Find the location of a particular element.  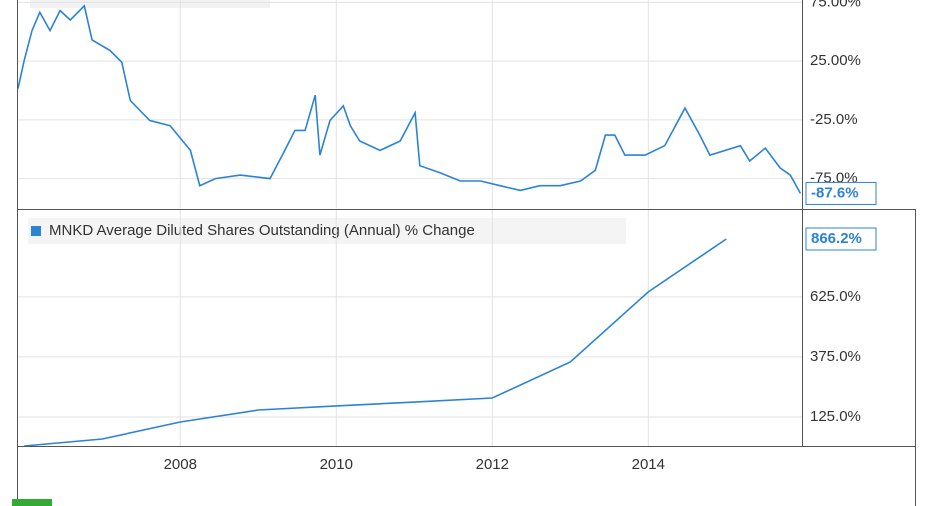

x-tick-label: 2012 is located at coordinates (492, 464).